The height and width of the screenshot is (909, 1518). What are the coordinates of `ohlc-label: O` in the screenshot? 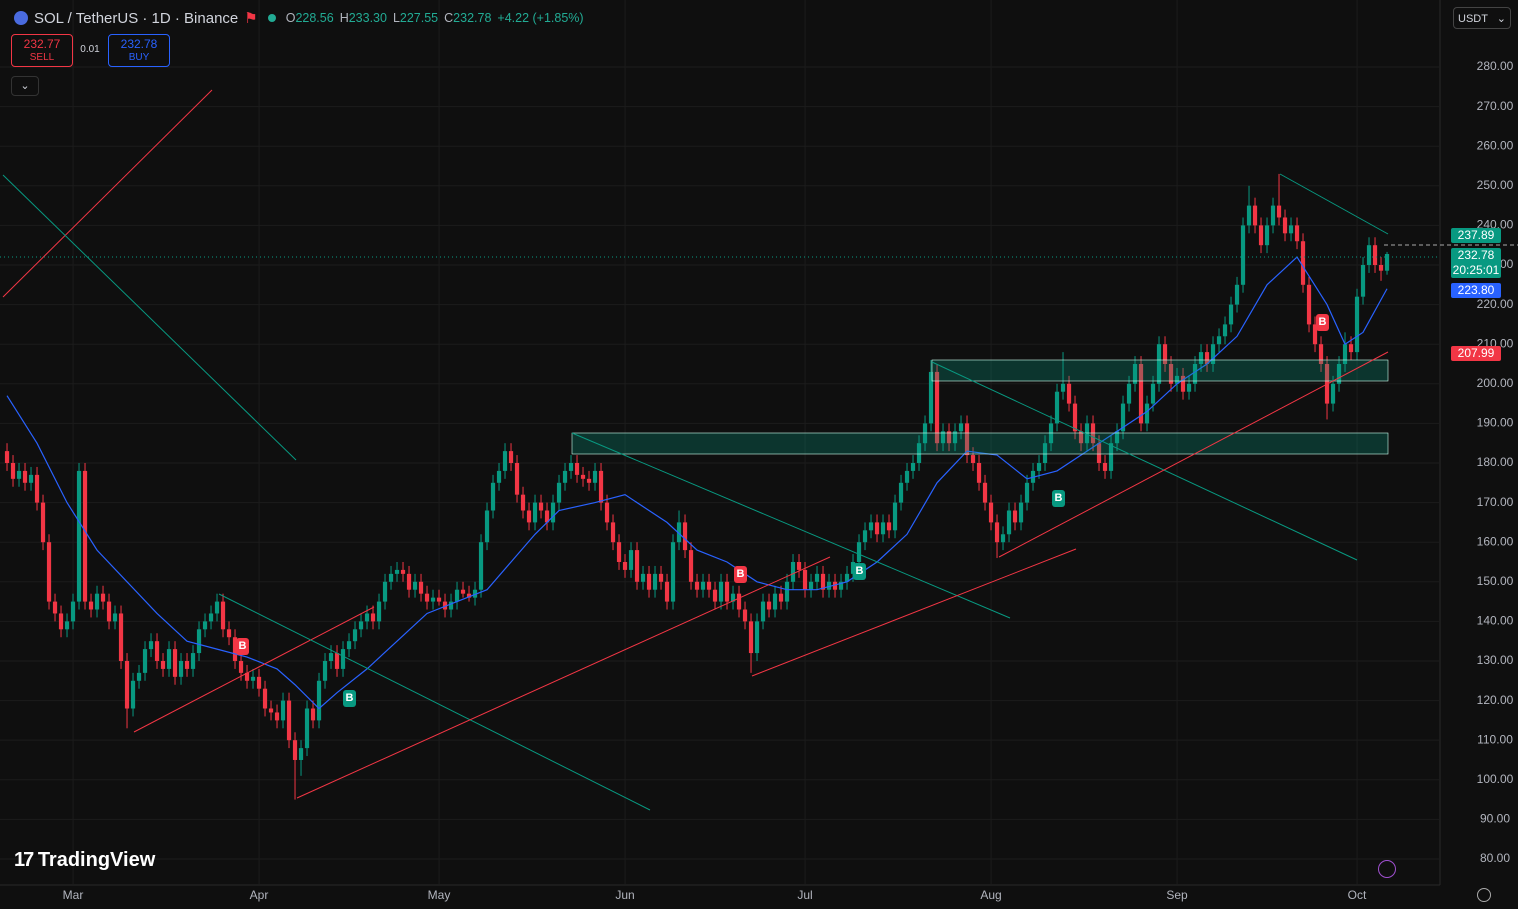 It's located at (290, 18).